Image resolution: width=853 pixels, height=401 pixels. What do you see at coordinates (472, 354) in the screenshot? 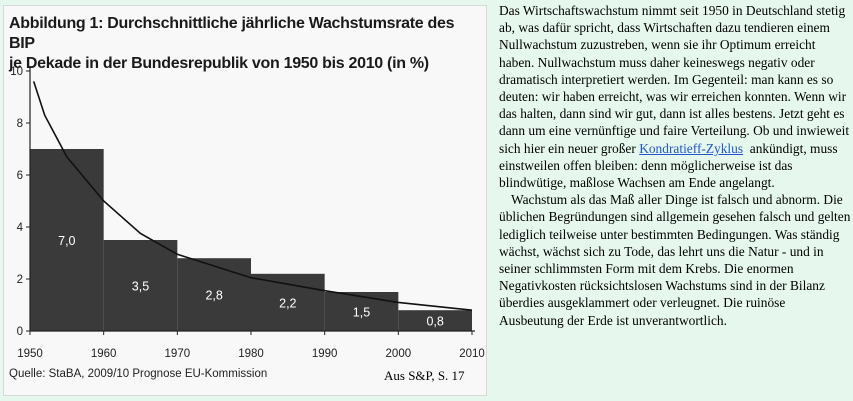
I see `x-tick-label: 2010` at bounding box center [472, 354].